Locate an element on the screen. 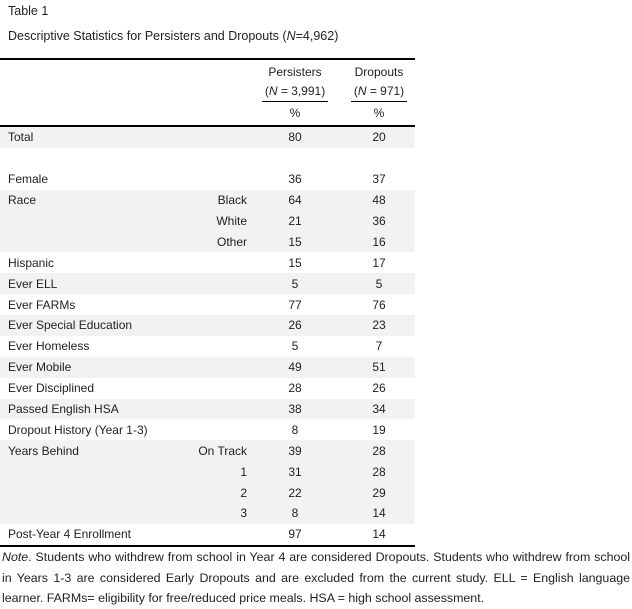 Image resolution: width=632 pixels, height=609 pixels. table-row: Years Behind On Track 39 28 is located at coordinates (207, 451).